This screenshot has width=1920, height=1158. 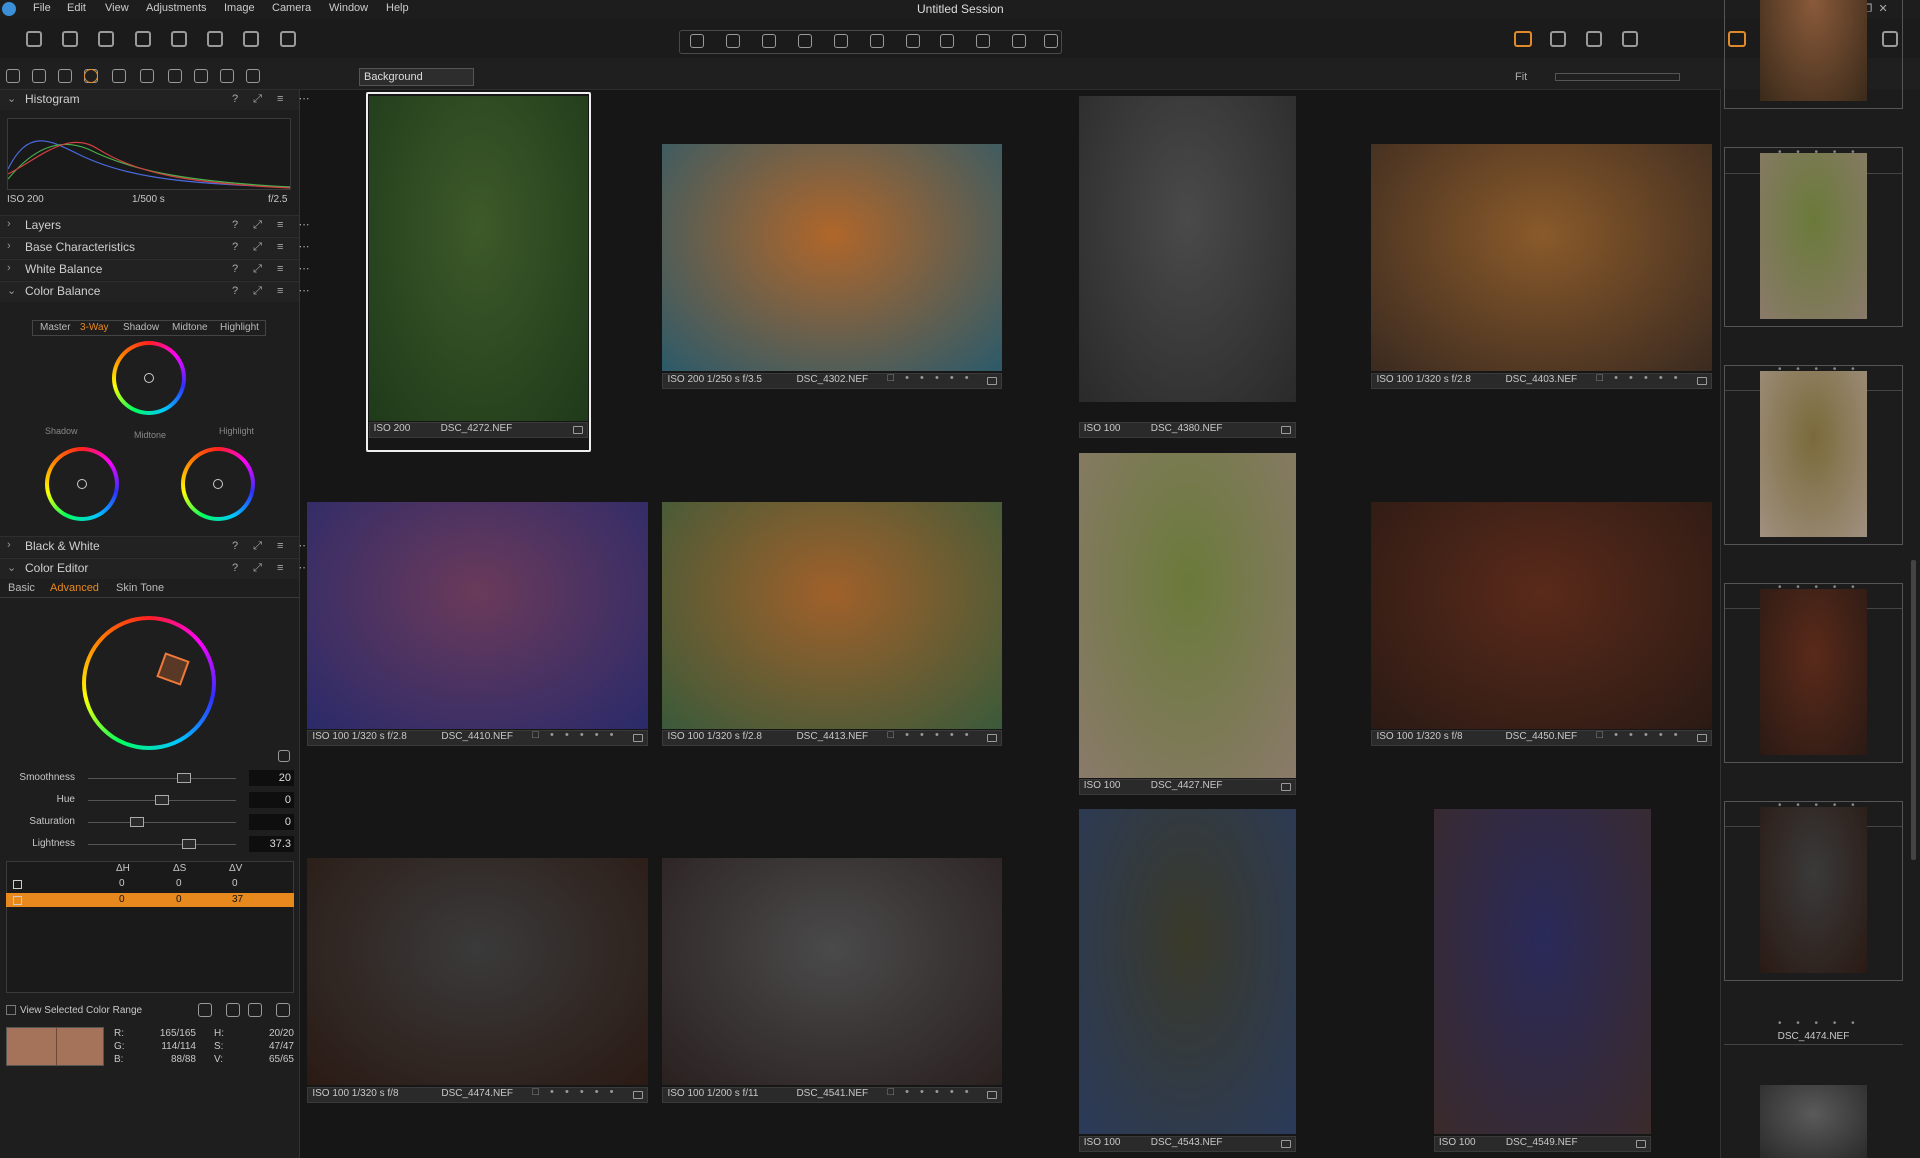 What do you see at coordinates (62, 546) in the screenshot?
I see `tool-header: Black & White` at bounding box center [62, 546].